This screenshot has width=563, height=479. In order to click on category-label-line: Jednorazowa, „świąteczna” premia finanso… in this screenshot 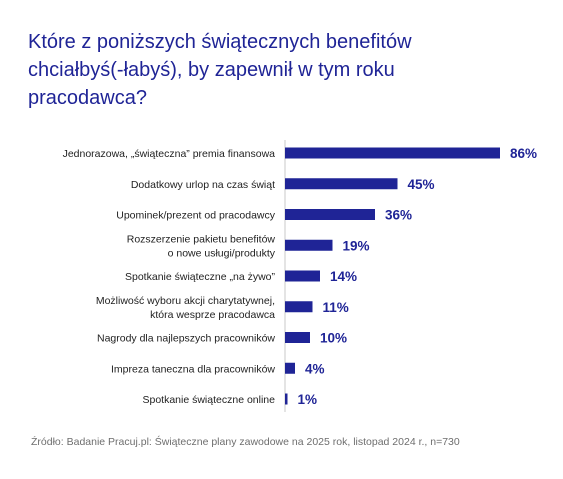, I will do `click(169, 154)`.